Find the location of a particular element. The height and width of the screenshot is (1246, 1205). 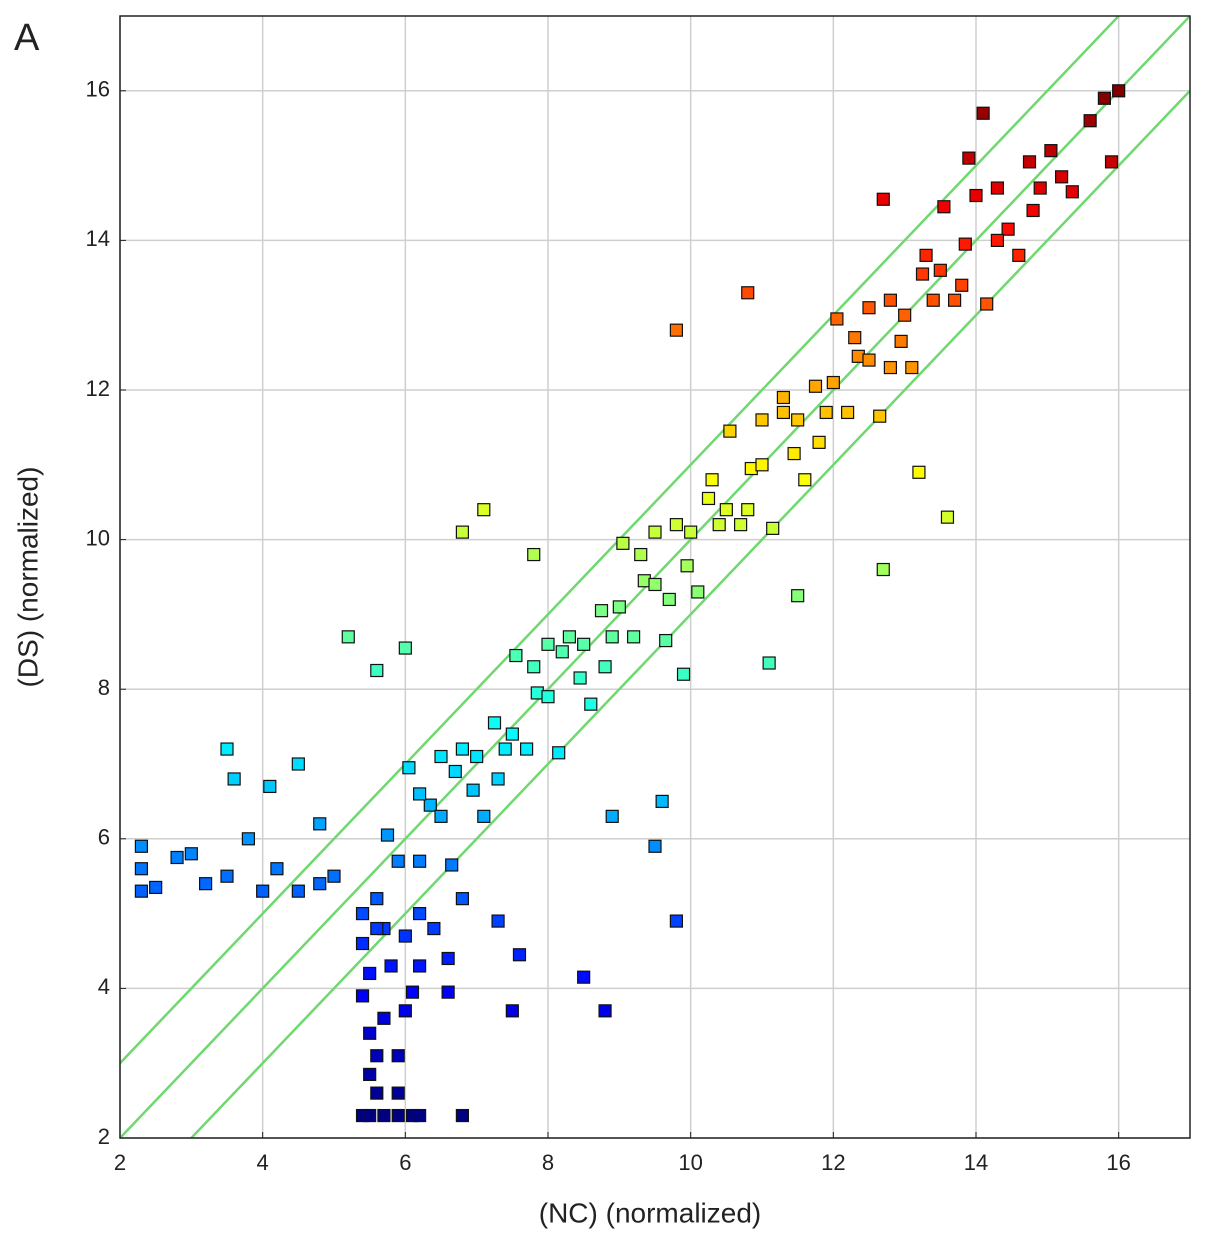

y-tick-label: 6 is located at coordinates (104, 837).